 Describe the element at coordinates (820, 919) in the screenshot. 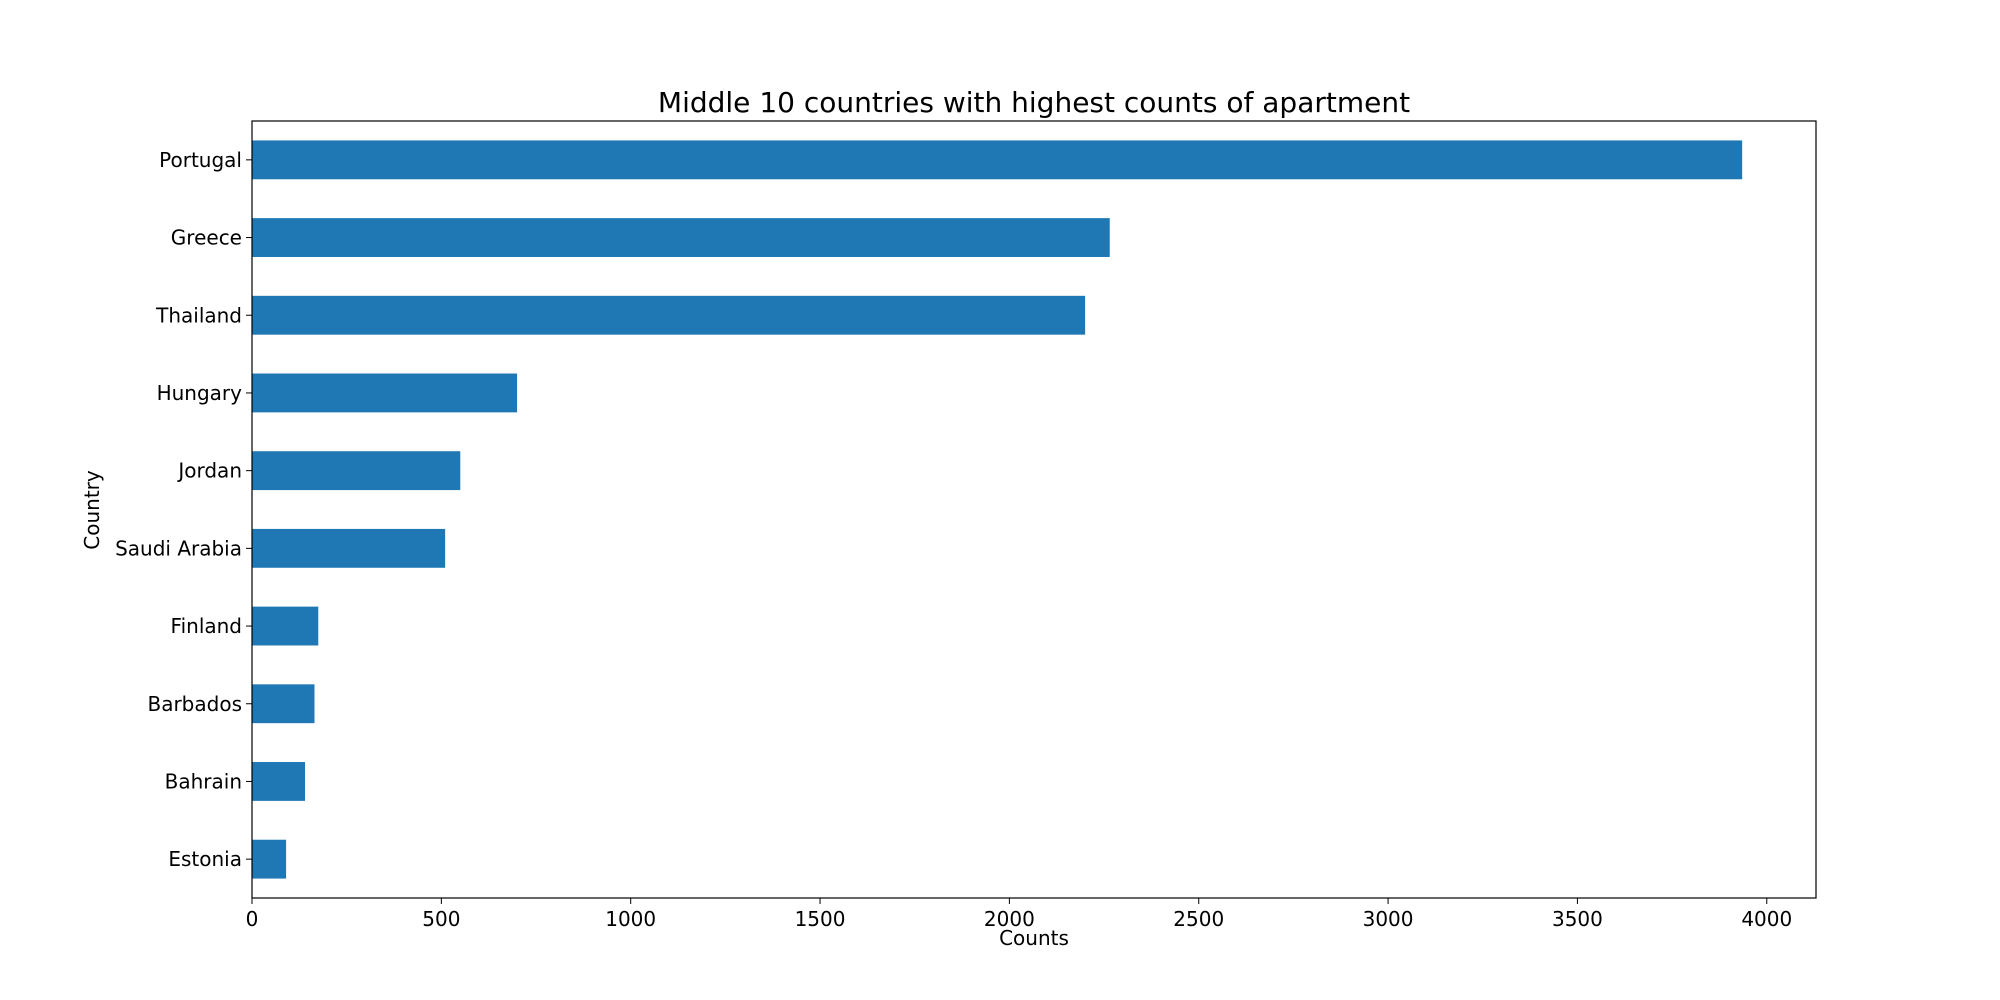

I see `x-tick-label: 1500` at that location.